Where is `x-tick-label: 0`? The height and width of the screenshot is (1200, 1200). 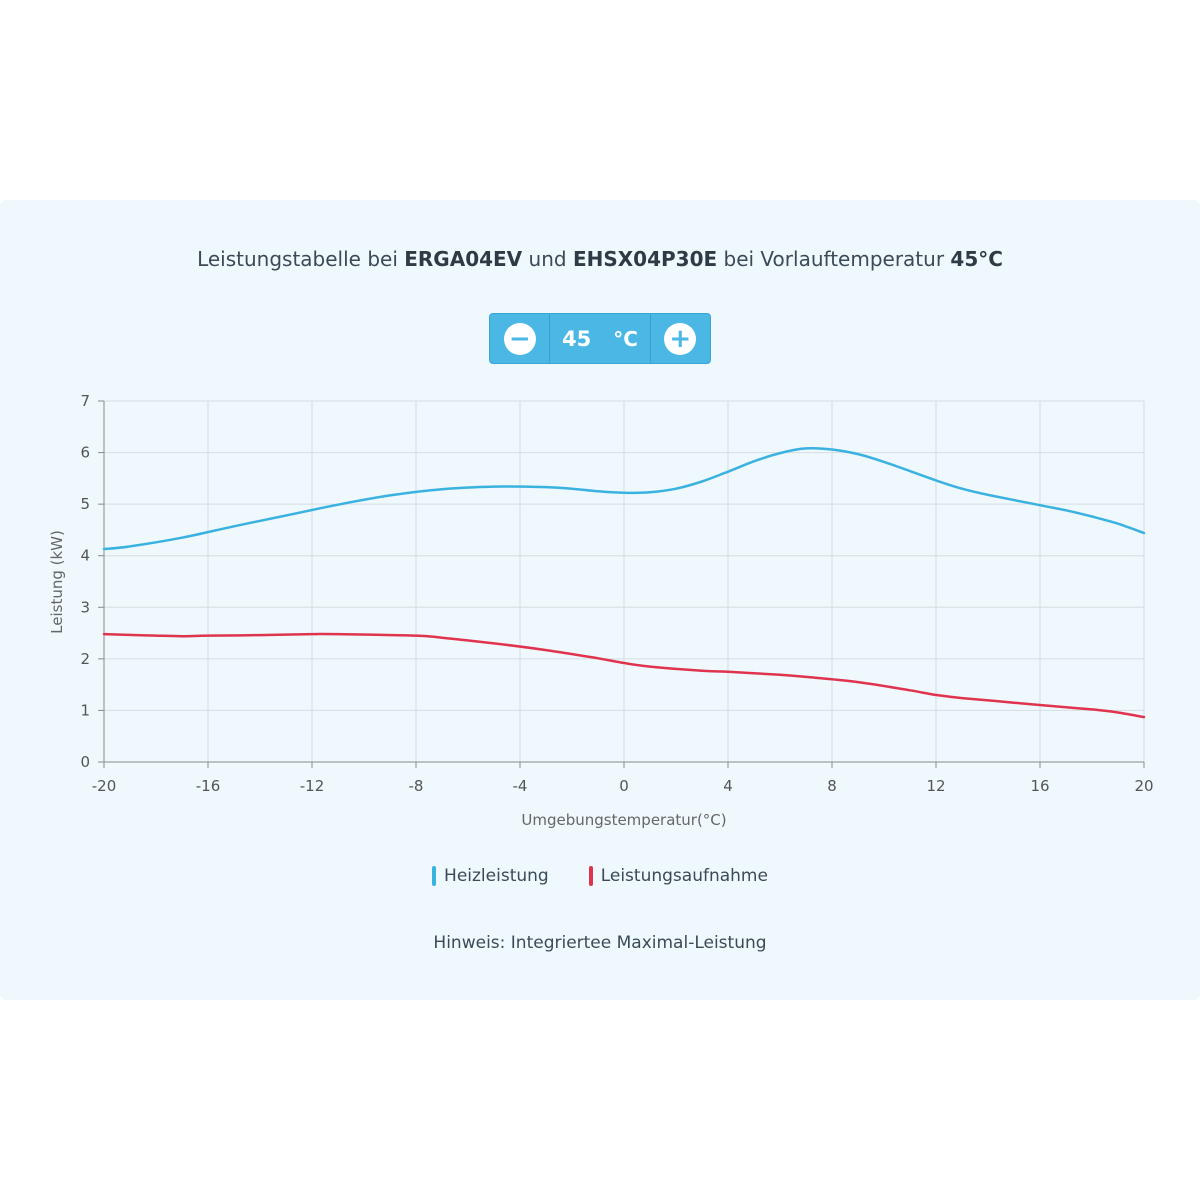
x-tick-label: 0 is located at coordinates (624, 786).